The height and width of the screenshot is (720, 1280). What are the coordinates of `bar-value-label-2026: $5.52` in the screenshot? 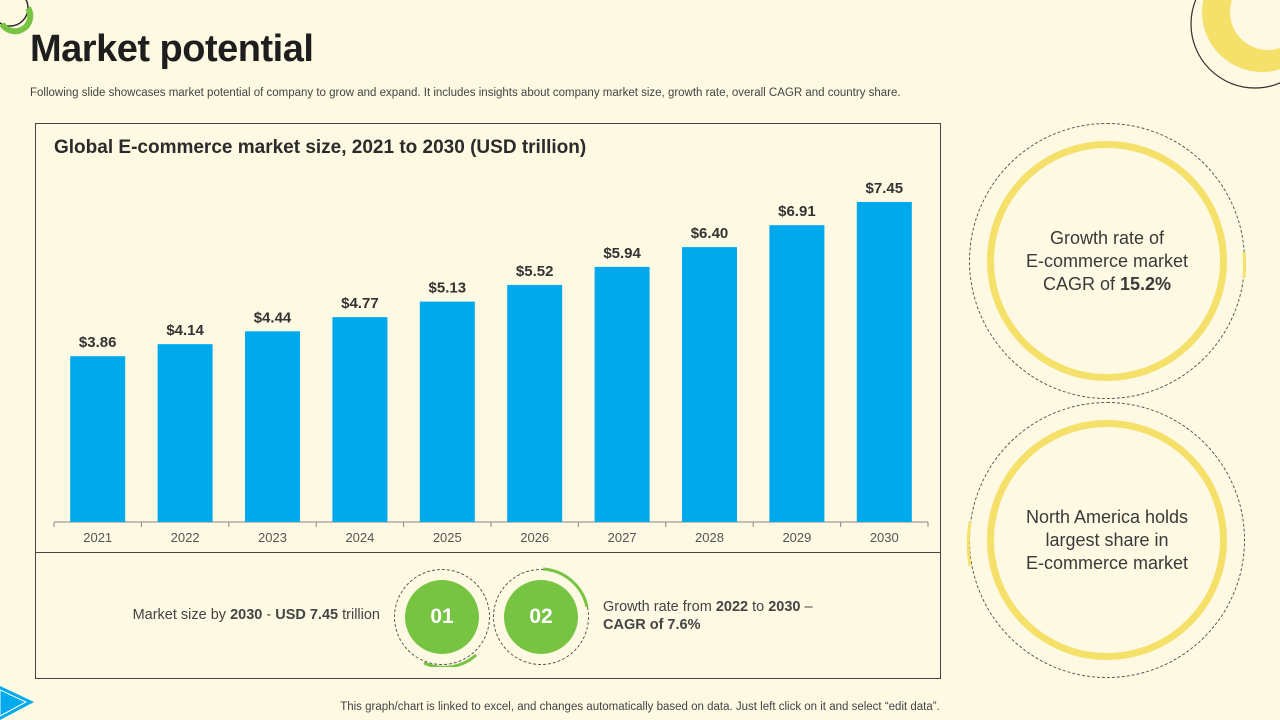 It's located at (535, 271).